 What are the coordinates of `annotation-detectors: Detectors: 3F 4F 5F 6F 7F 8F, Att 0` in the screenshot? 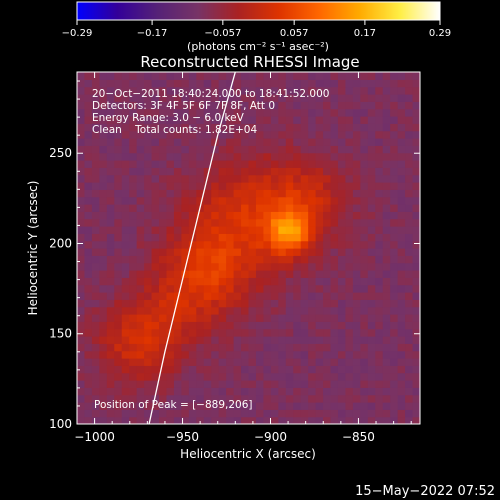 It's located at (183, 106).